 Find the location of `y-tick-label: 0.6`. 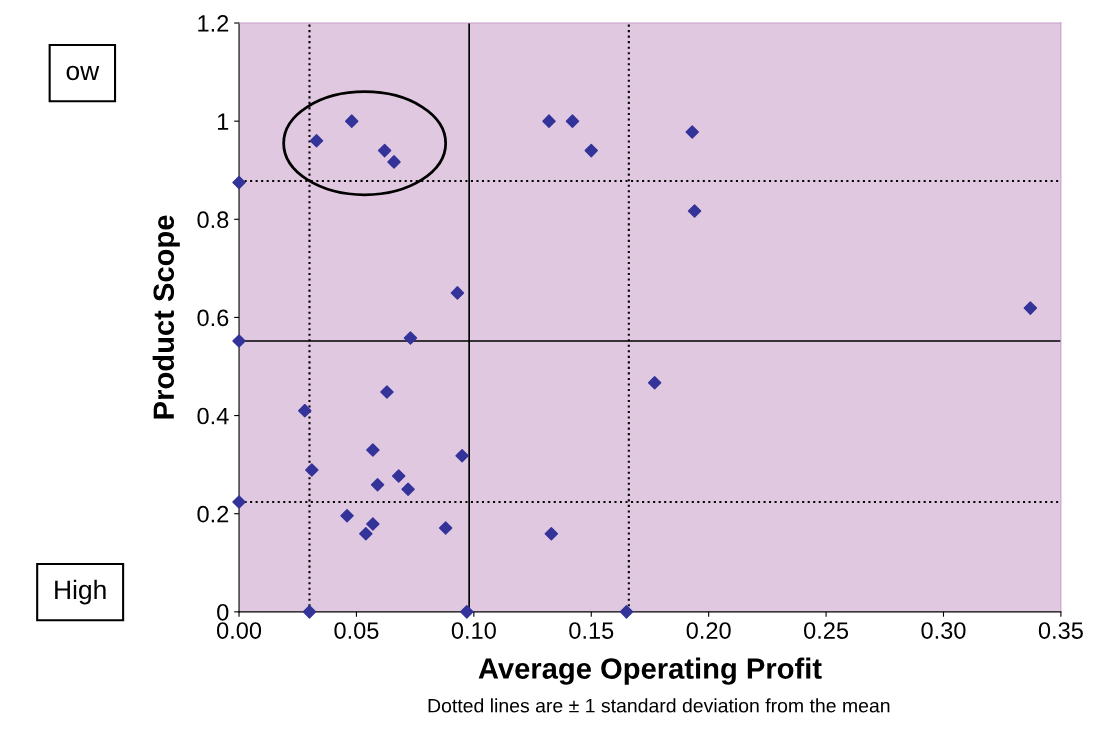

y-tick-label: 0.6 is located at coordinates (213, 318).